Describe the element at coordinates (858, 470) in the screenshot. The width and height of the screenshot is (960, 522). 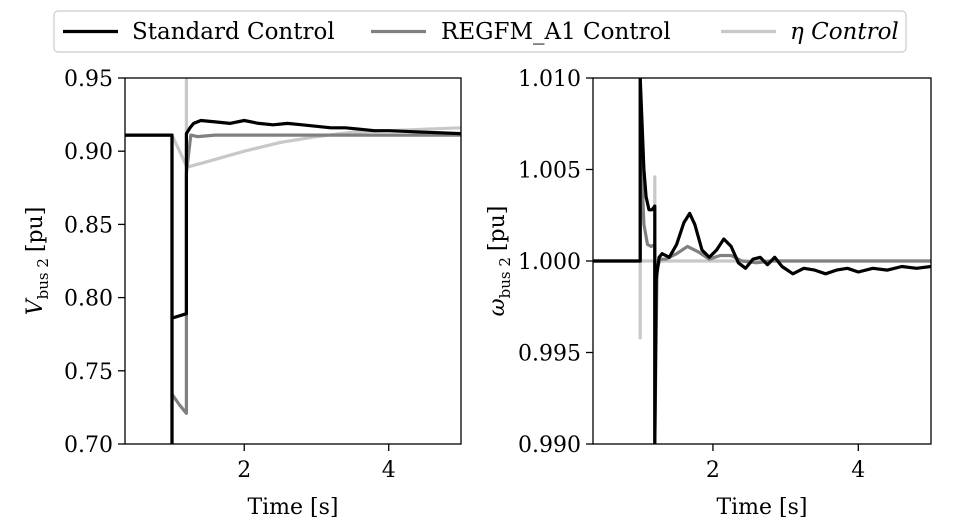
I see `frequency-x-tick-label: 4` at that location.